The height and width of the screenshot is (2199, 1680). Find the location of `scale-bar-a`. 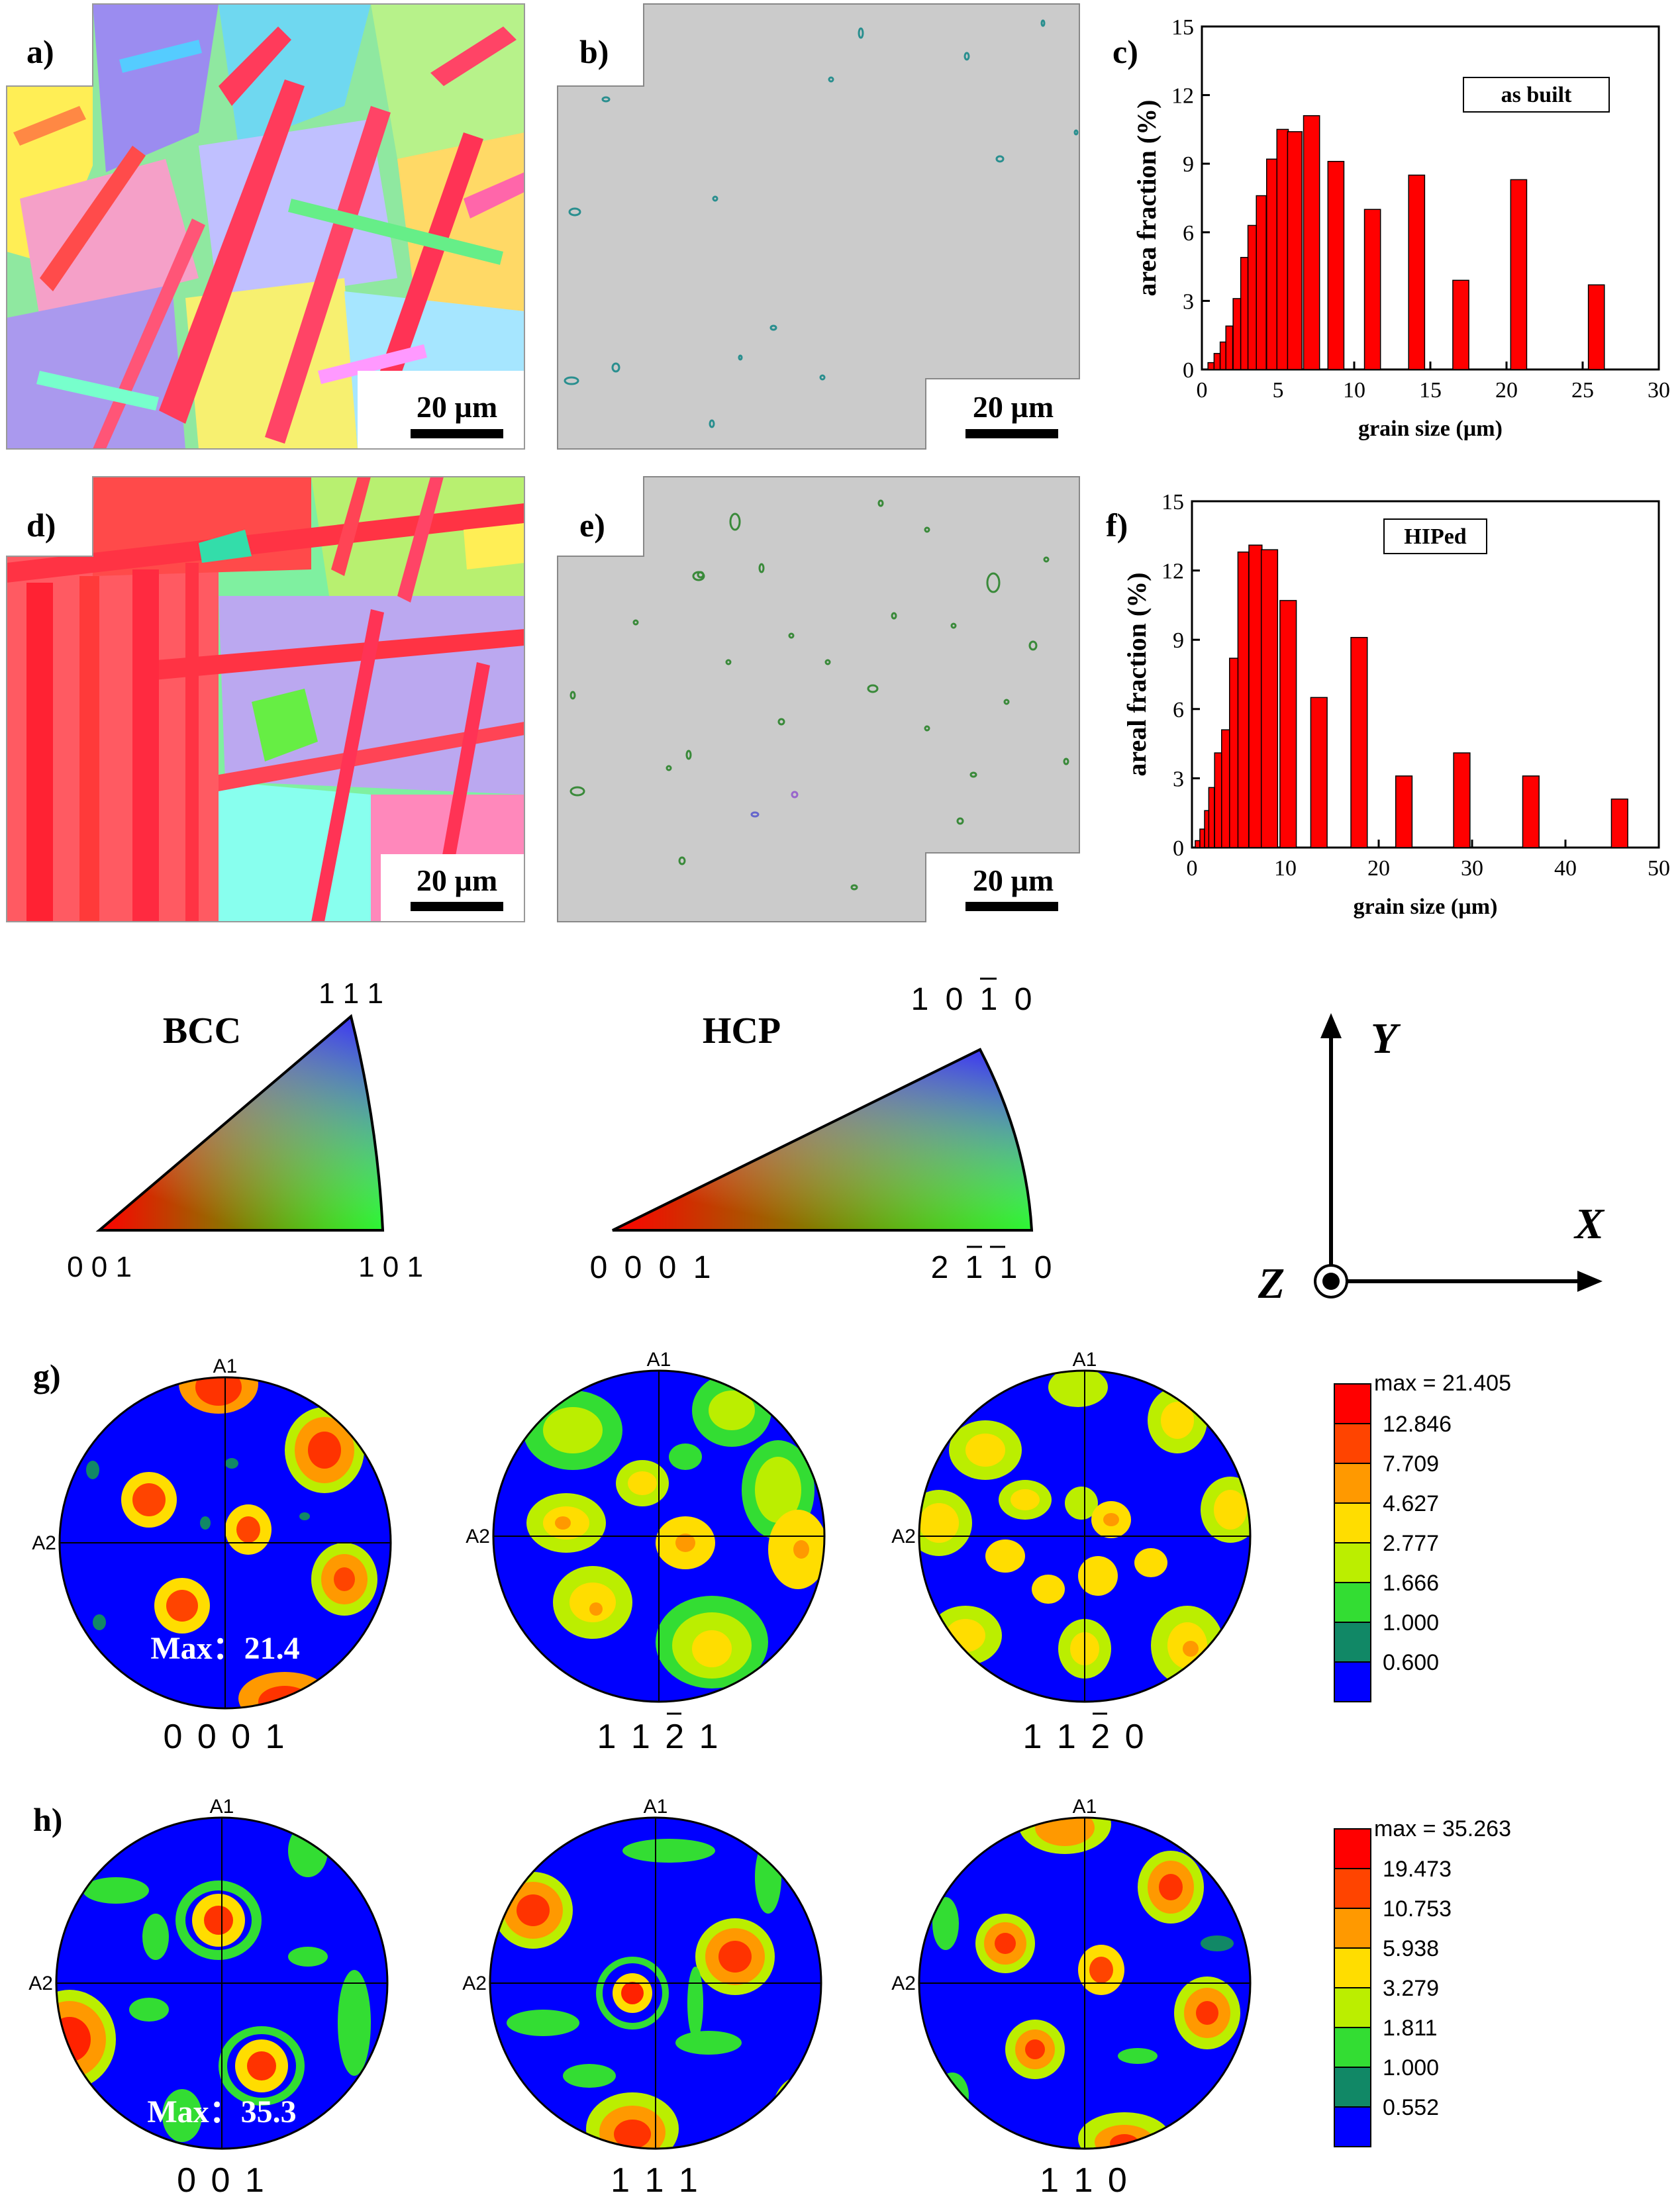

scale-bar-a is located at coordinates (457, 433).